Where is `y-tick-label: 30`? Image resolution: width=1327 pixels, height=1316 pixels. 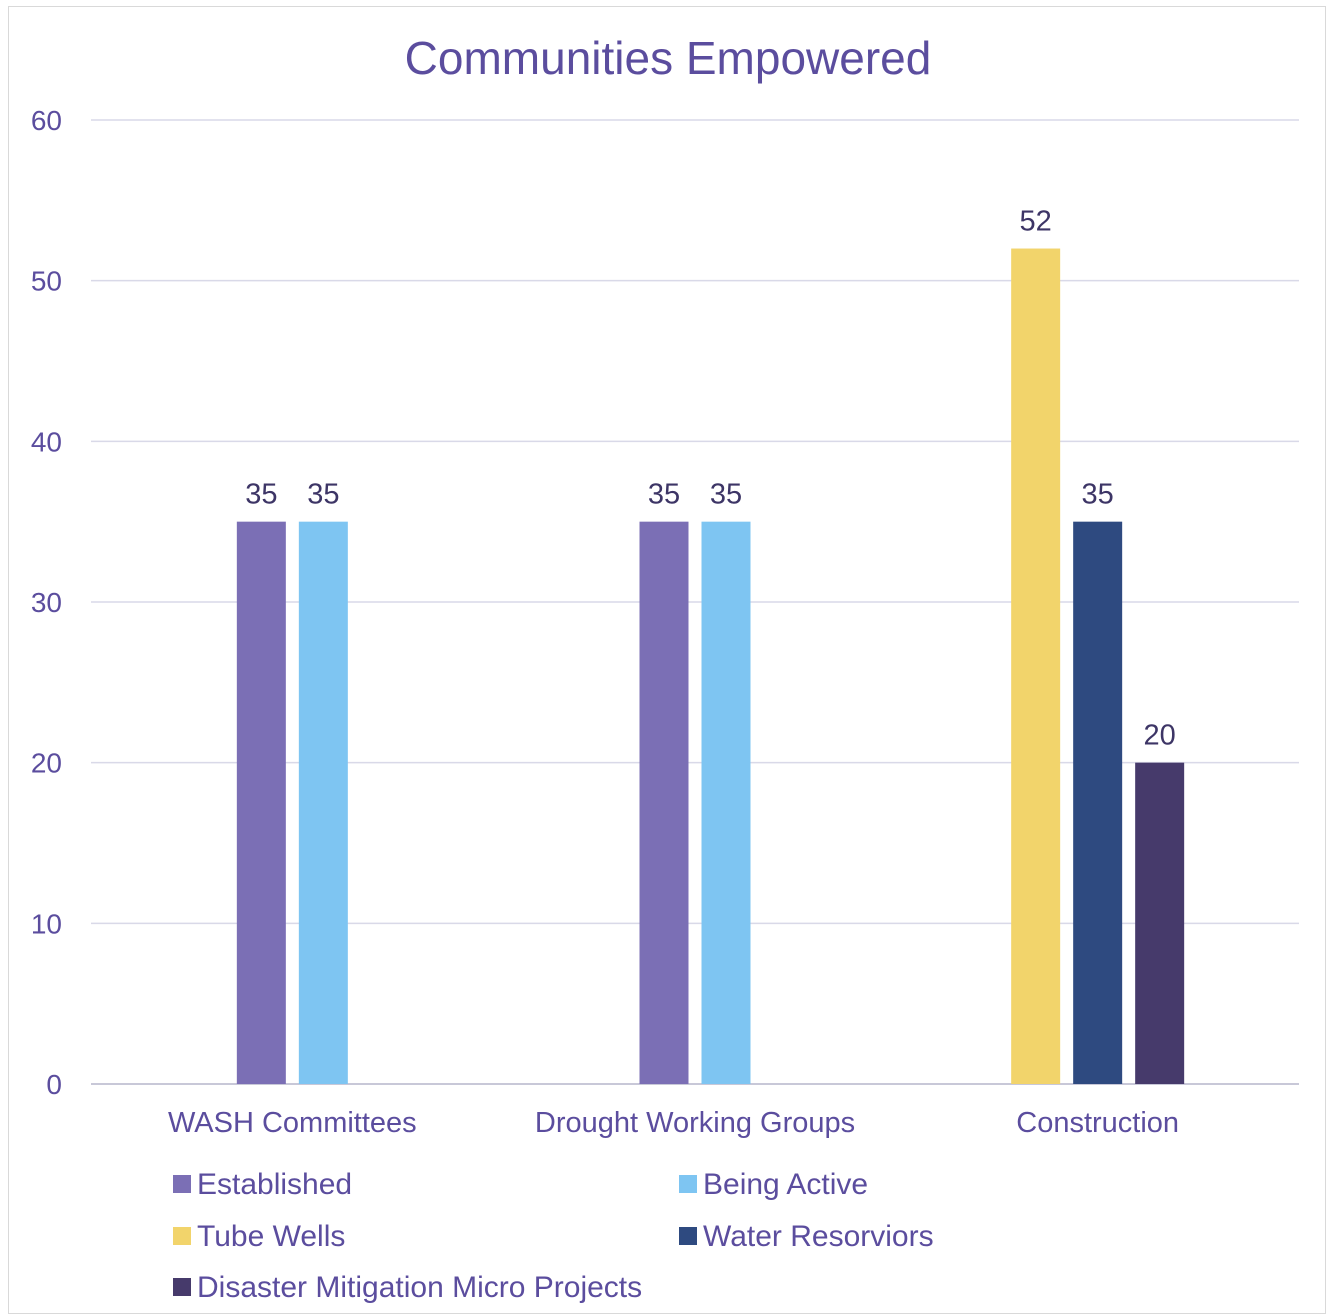
y-tick-label: 30 is located at coordinates (46, 602).